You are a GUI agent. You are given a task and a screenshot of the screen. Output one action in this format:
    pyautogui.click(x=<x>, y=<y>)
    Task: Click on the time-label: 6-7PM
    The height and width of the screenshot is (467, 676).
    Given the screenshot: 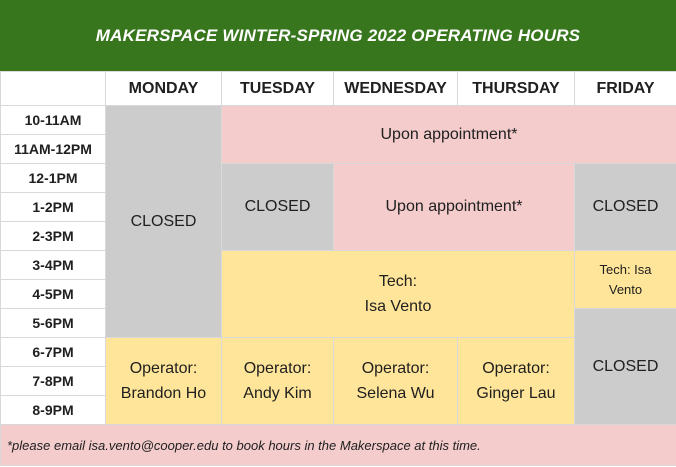 What is the action you would take?
    pyautogui.click(x=53, y=352)
    